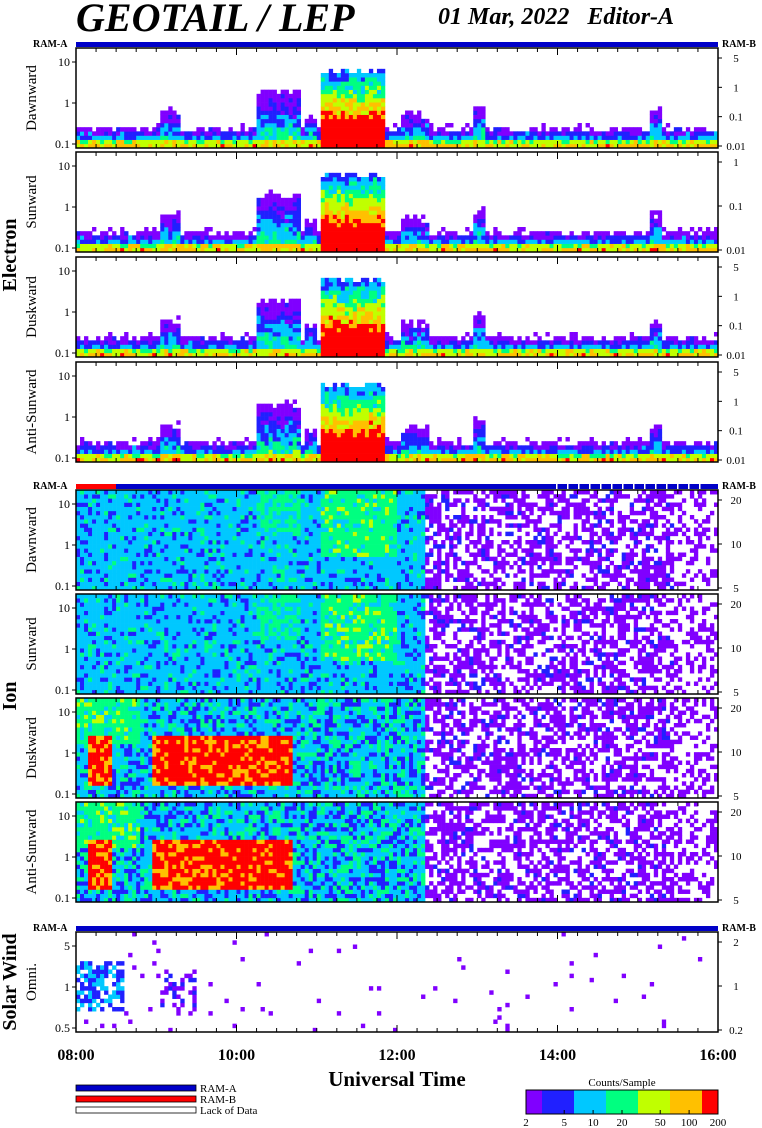  What do you see at coordinates (62, 353) in the screenshot?
I see `y-tick-label-left: 0.1` at bounding box center [62, 353].